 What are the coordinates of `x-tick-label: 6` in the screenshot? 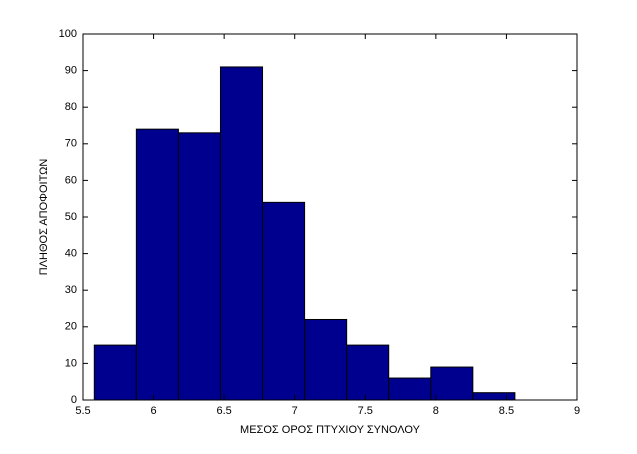 It's located at (154, 411).